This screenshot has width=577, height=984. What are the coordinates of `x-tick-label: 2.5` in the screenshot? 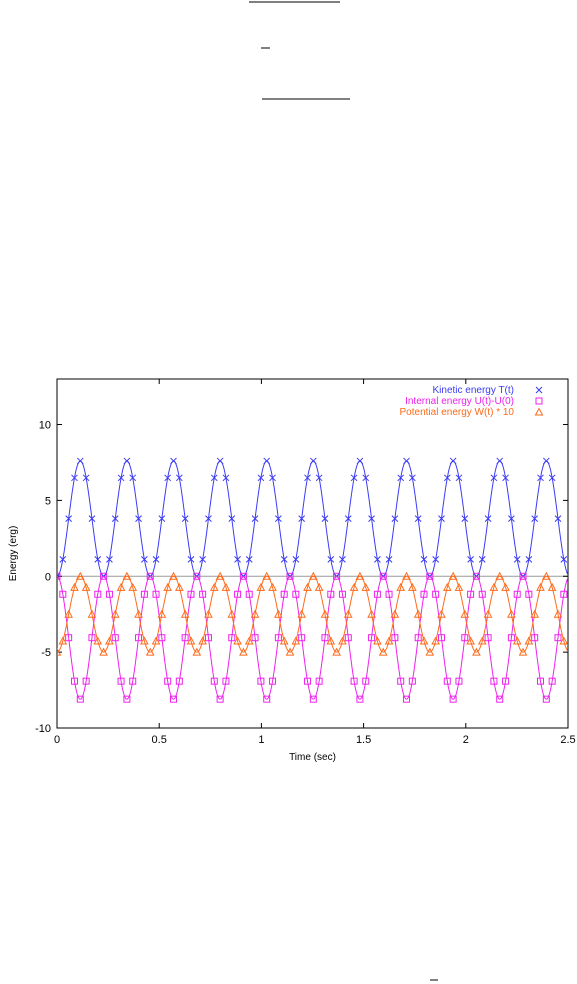 It's located at (567, 740).